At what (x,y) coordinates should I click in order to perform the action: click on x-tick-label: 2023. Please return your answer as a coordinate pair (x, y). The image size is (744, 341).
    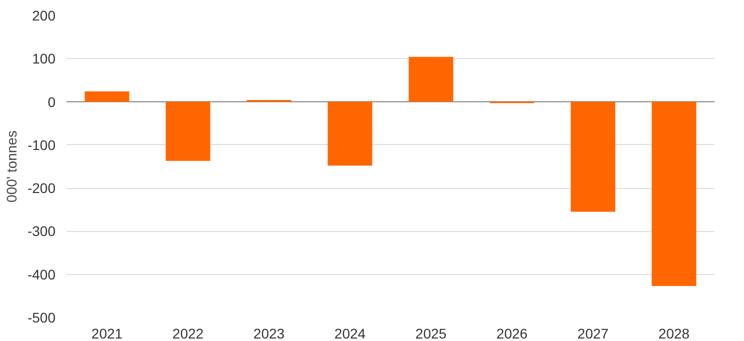
    Looking at the image, I should click on (269, 333).